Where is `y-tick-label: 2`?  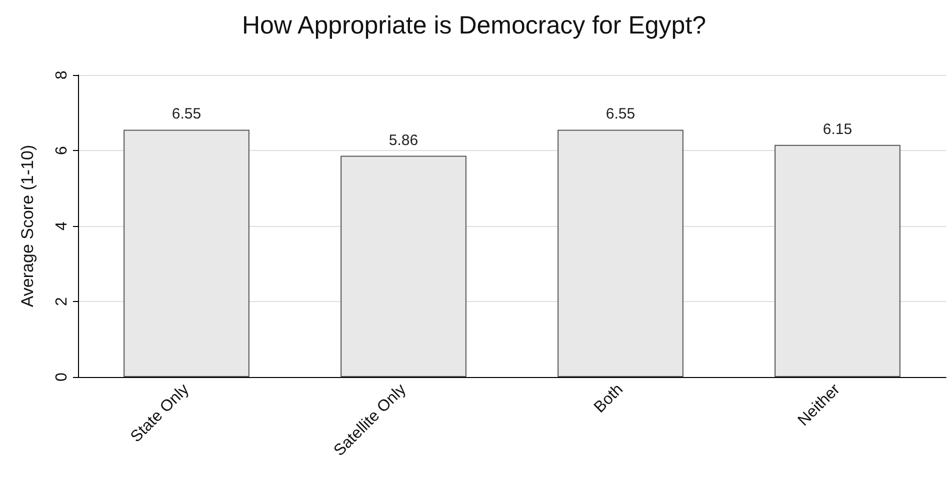
y-tick-label: 2 is located at coordinates (62, 301).